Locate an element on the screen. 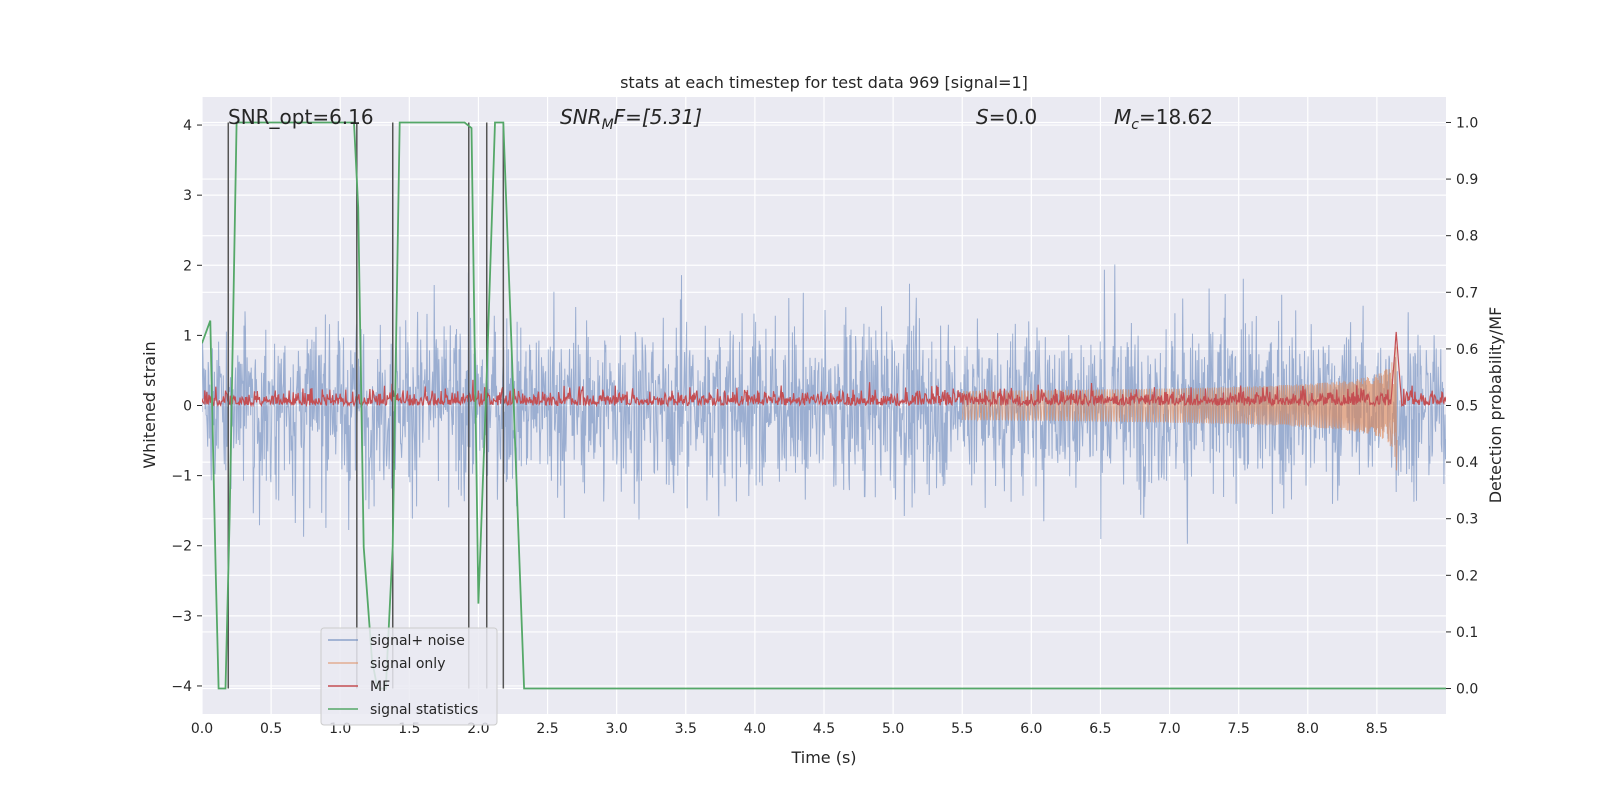 This screenshot has width=1600, height=800. snr-mf-annotation: SNRMF=[5.31] is located at coordinates (631, 119).